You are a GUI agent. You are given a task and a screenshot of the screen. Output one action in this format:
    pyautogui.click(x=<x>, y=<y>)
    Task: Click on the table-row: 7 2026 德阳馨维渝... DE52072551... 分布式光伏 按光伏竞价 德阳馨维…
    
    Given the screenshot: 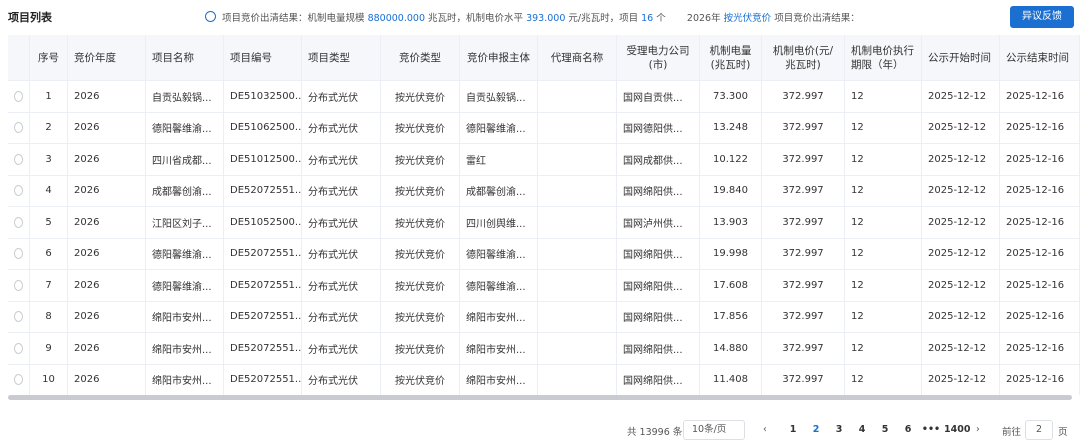 What is the action you would take?
    pyautogui.click(x=544, y=286)
    